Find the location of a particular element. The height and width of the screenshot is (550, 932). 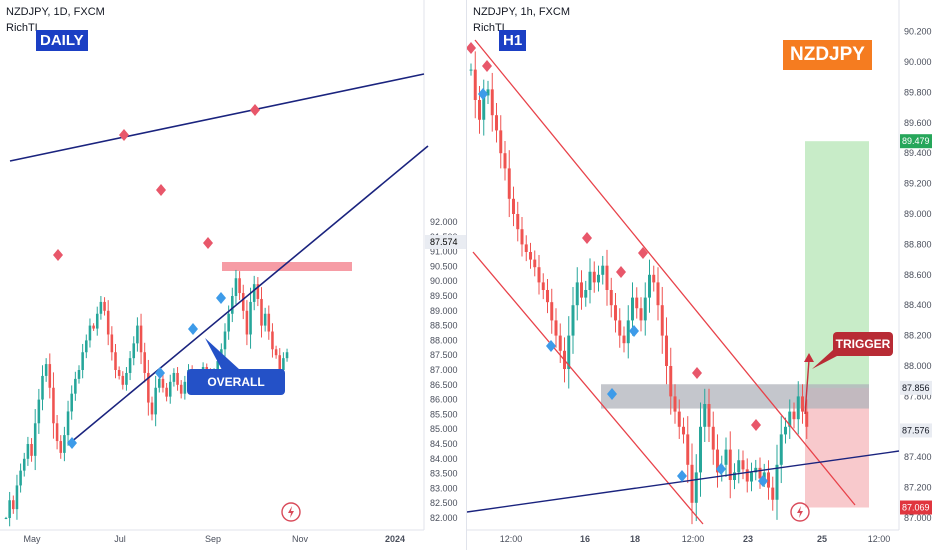

daily-current-price-label: 87.574 is located at coordinates (444, 242).